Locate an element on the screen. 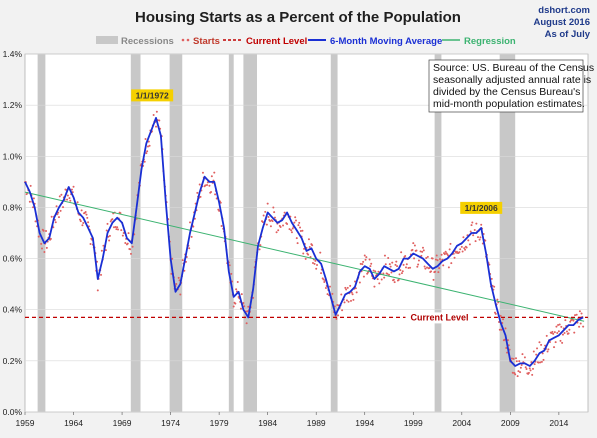  legend-moving-average-label: 6-Month Moving Average is located at coordinates (386, 41).